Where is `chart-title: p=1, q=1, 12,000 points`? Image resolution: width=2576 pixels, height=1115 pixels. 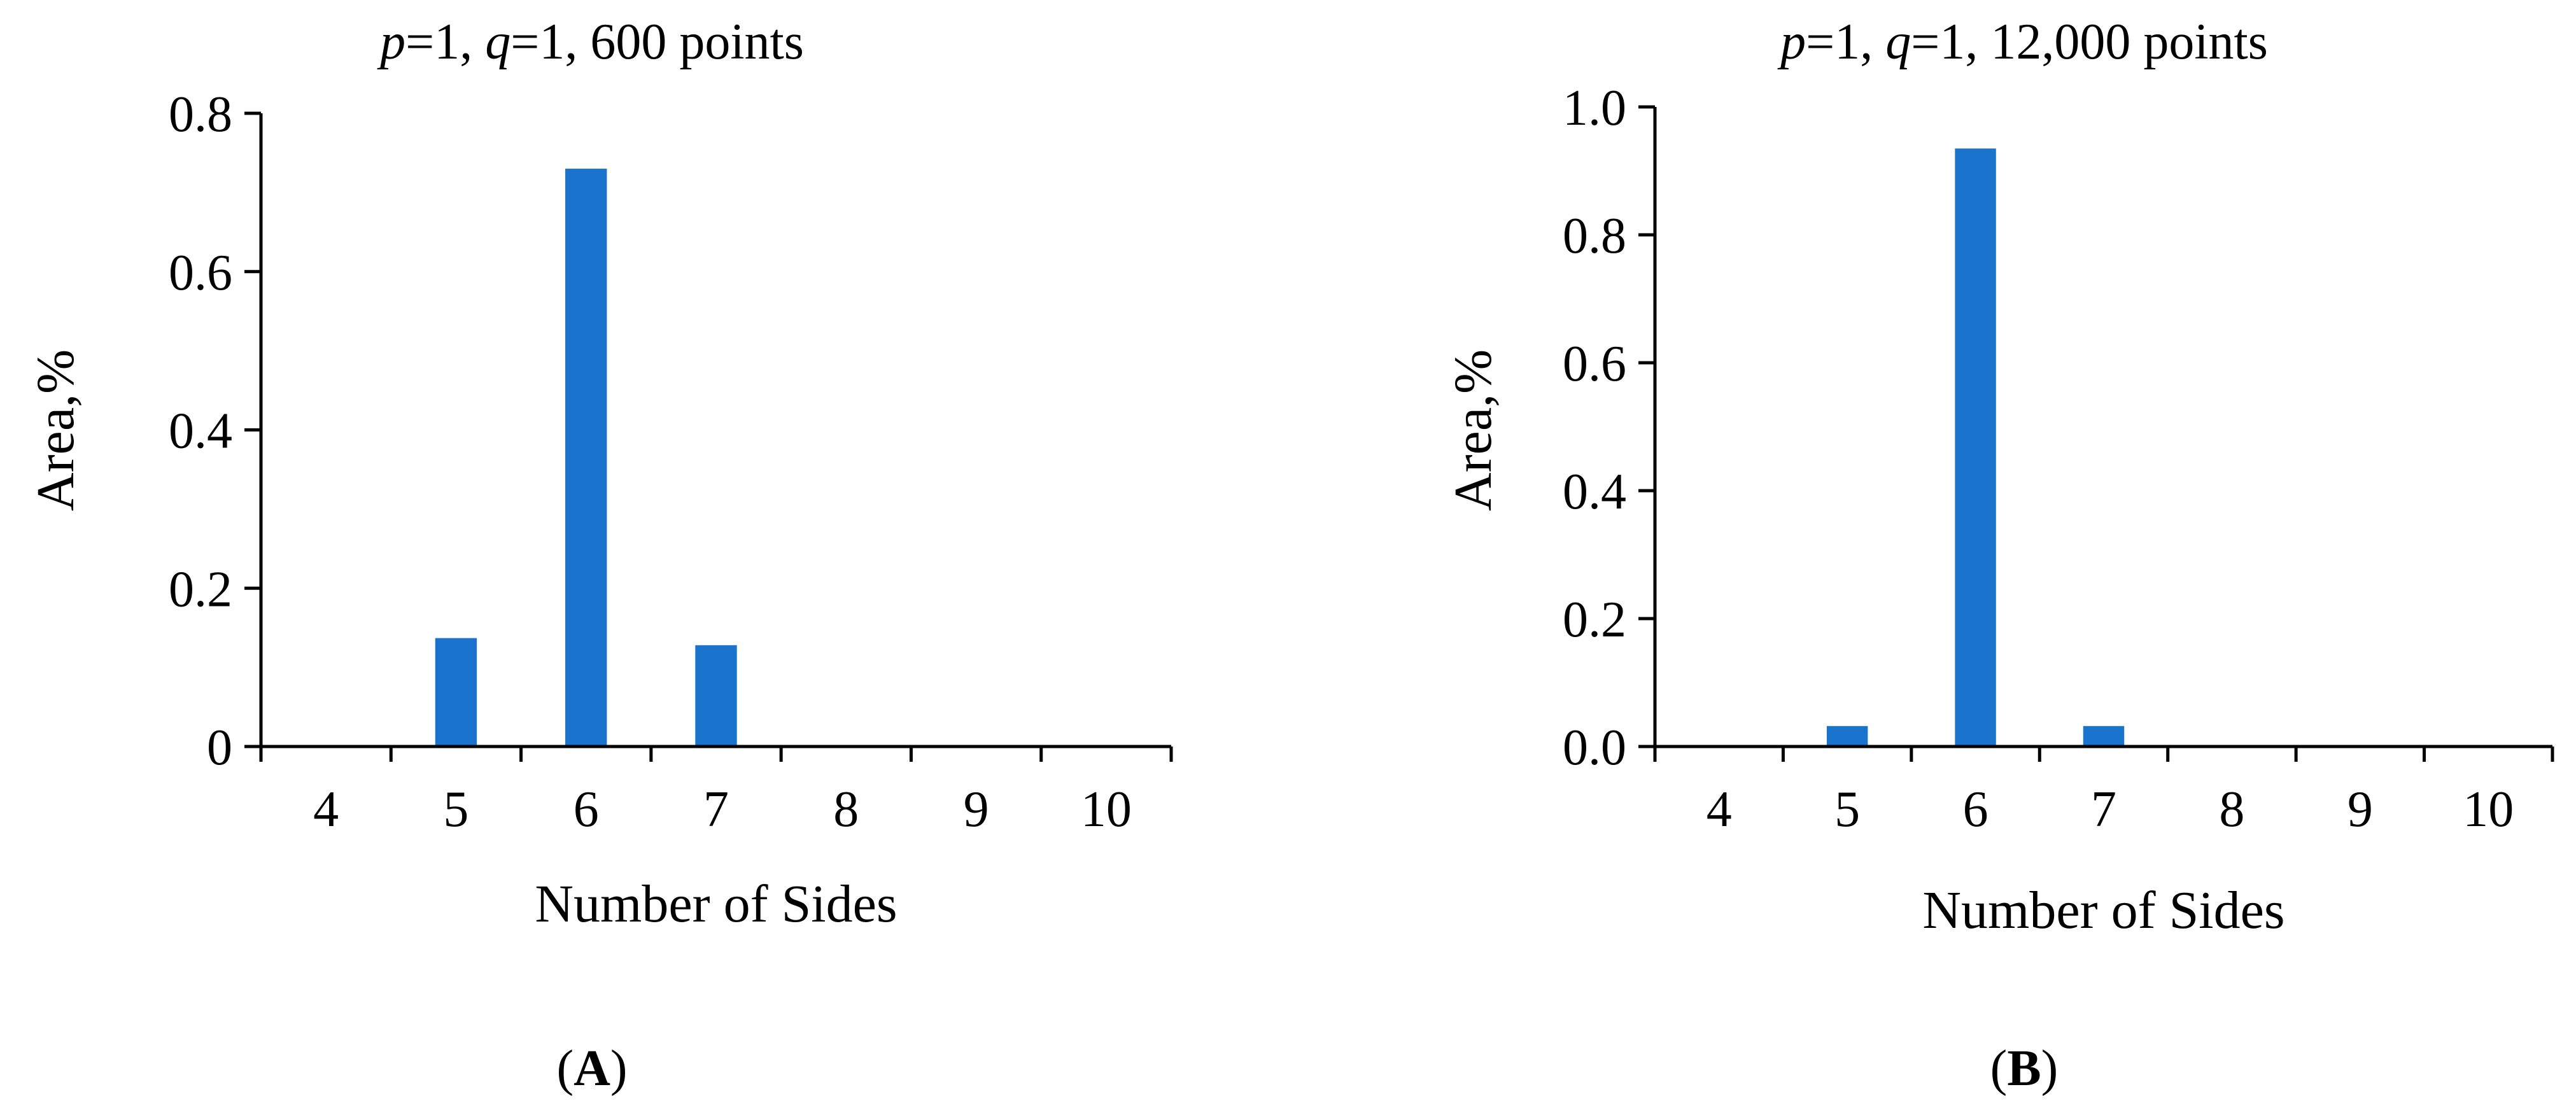
chart-title: p=1, q=1, 12,000 points is located at coordinates (2023, 42).